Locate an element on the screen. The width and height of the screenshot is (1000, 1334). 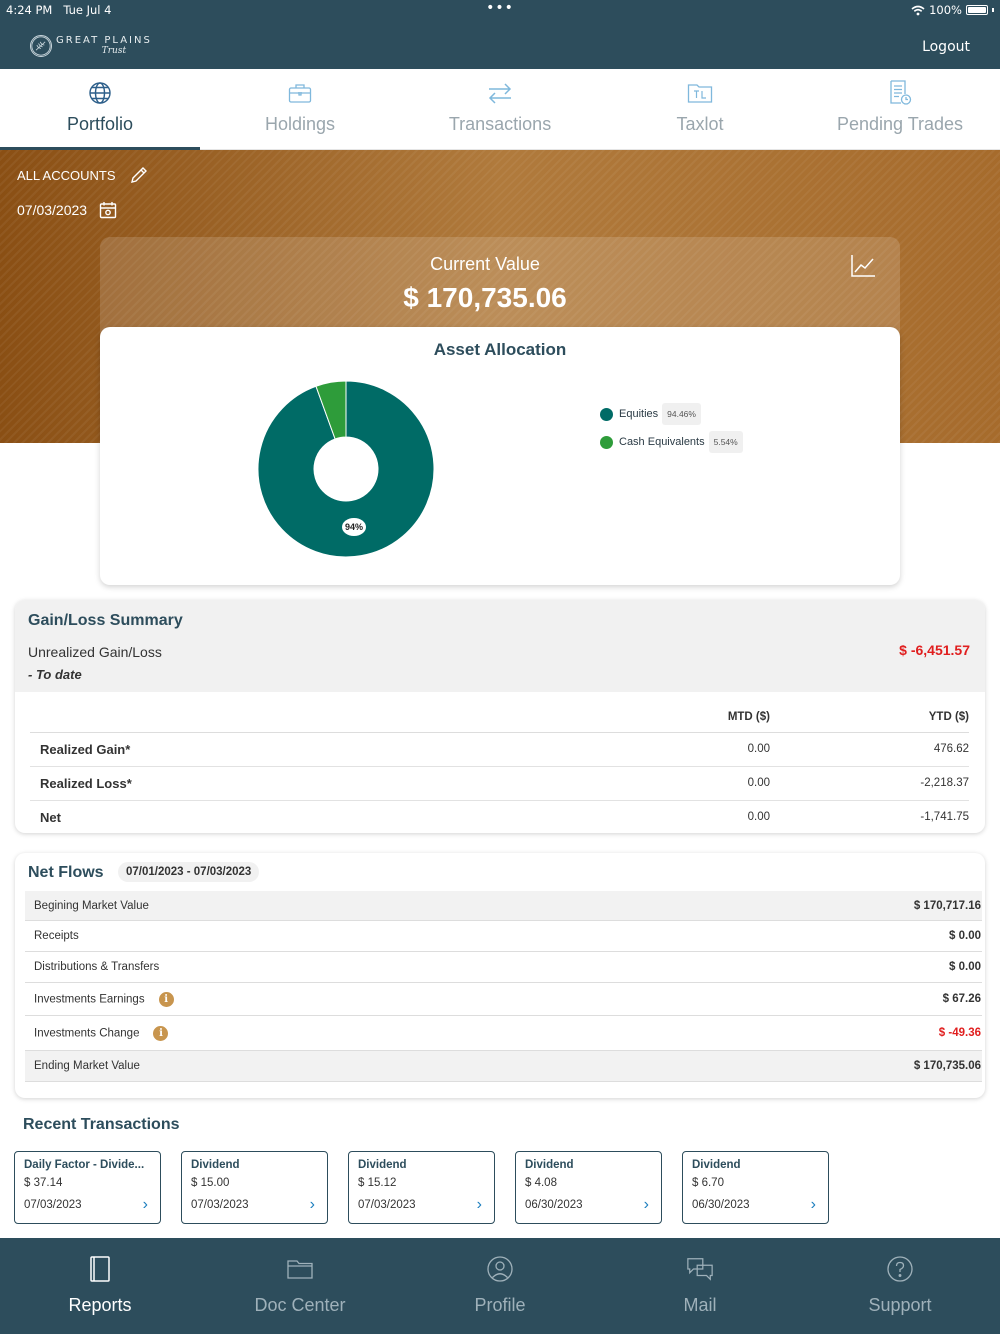
nav-mail: Mail is located at coordinates (700, 1286).